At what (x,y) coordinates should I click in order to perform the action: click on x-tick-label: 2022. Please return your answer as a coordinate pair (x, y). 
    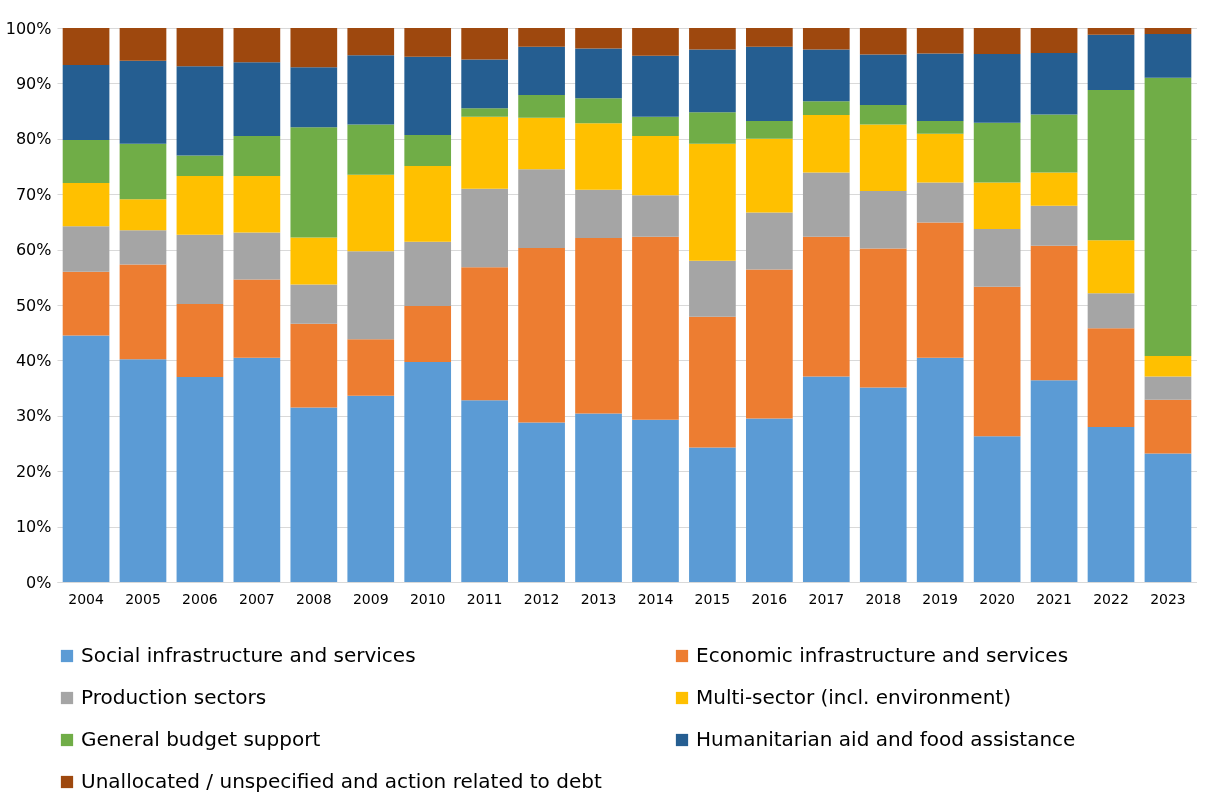
    Looking at the image, I should click on (1111, 598).